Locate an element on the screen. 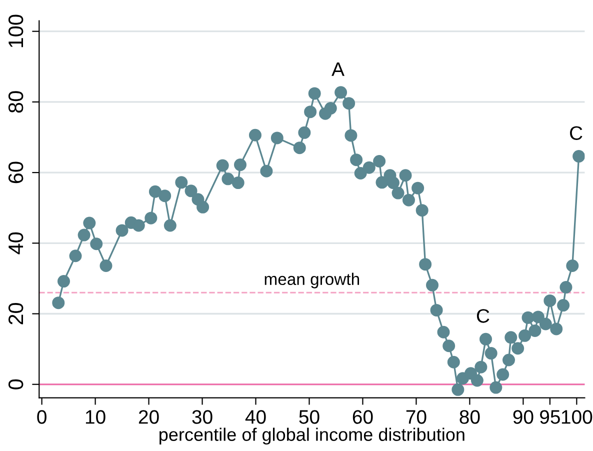 This screenshot has height=451, width=593. x-tick-label: 20 is located at coordinates (148, 417).